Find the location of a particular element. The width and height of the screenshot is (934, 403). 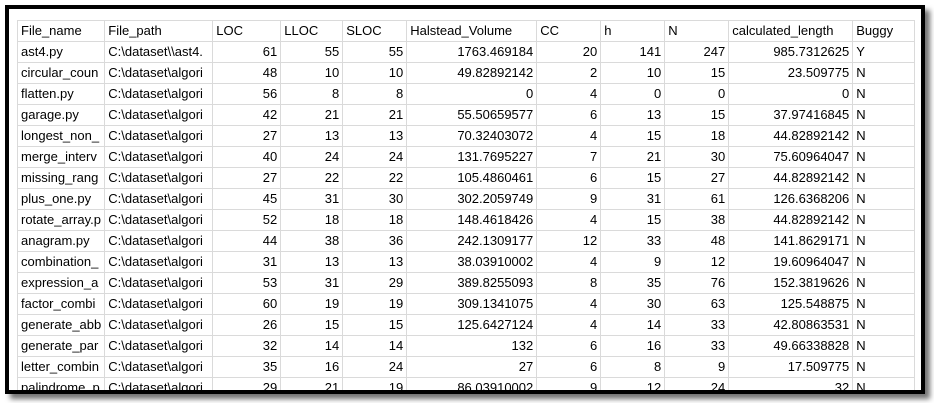

table-cell: 12 is located at coordinates (697, 262).